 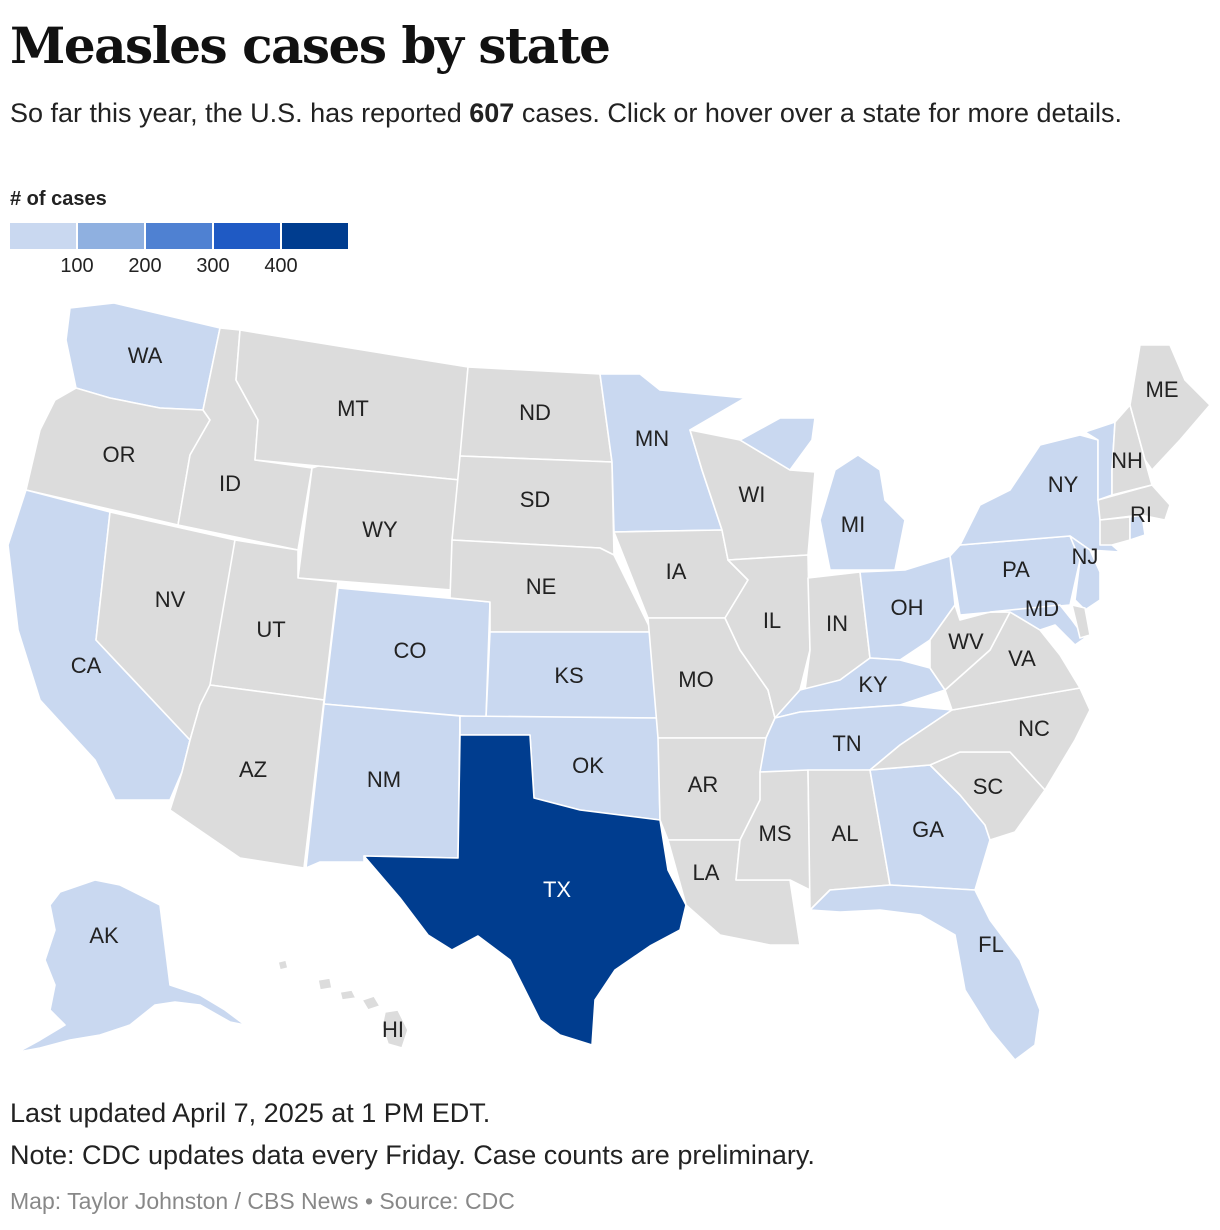 What do you see at coordinates (310, 45) in the screenshot?
I see `chart-title: Measles cases by state` at bounding box center [310, 45].